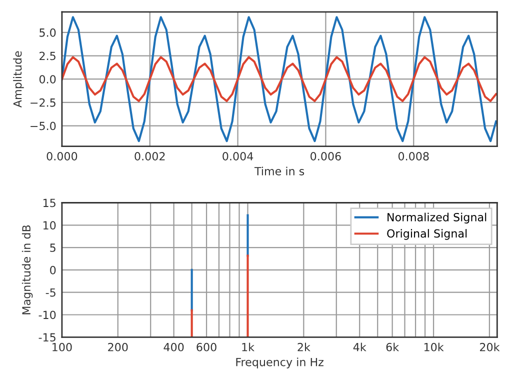  Describe the element at coordinates (49, 203) in the screenshot. I see `y-tick-label: 15` at that location.